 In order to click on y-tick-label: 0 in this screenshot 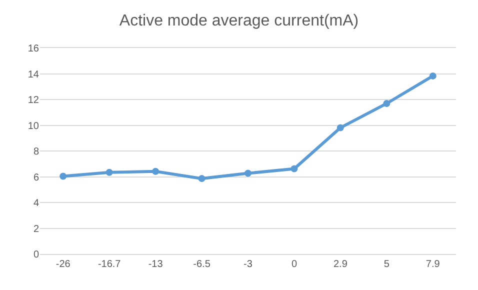, I will do `click(36, 255)`.